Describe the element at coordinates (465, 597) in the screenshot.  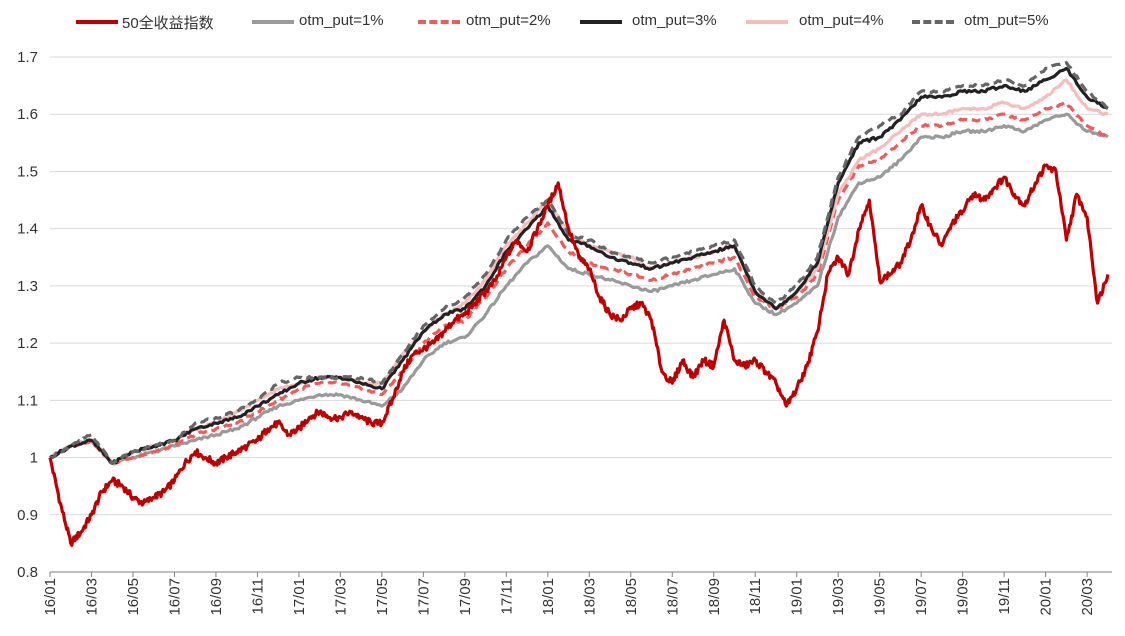
I see `x-tick-label: 17/09` at that location.